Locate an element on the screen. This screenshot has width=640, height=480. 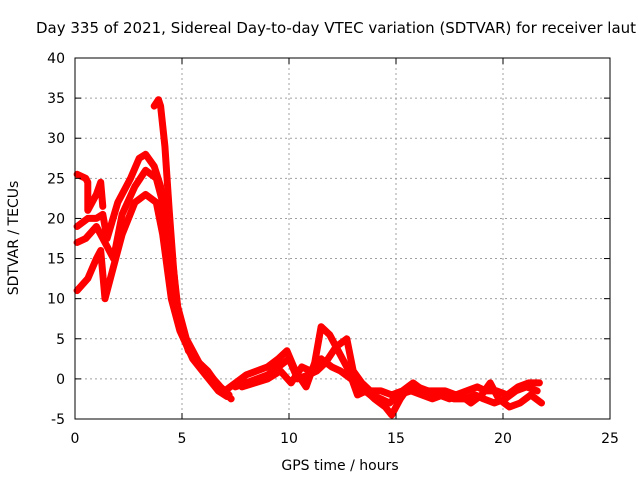
y-tick-labels: -5 0 5 10 15 20 25 30 35 40 is located at coordinates (56, 239).